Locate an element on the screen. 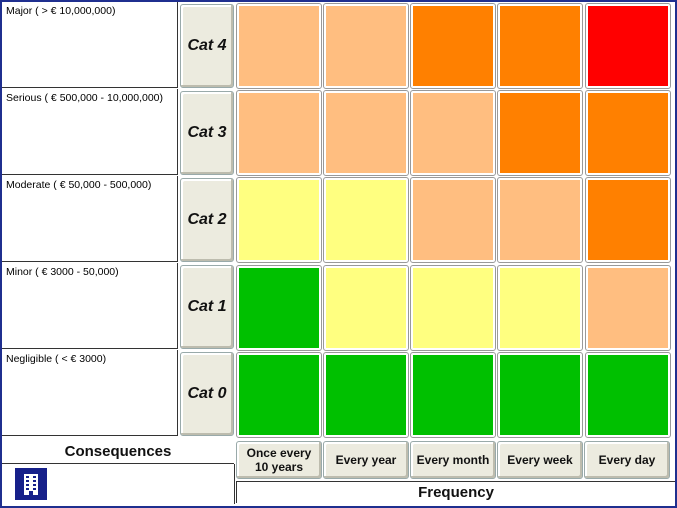 The height and width of the screenshot is (508, 677). consequences-axis-title: Consequences is located at coordinates (118, 452).